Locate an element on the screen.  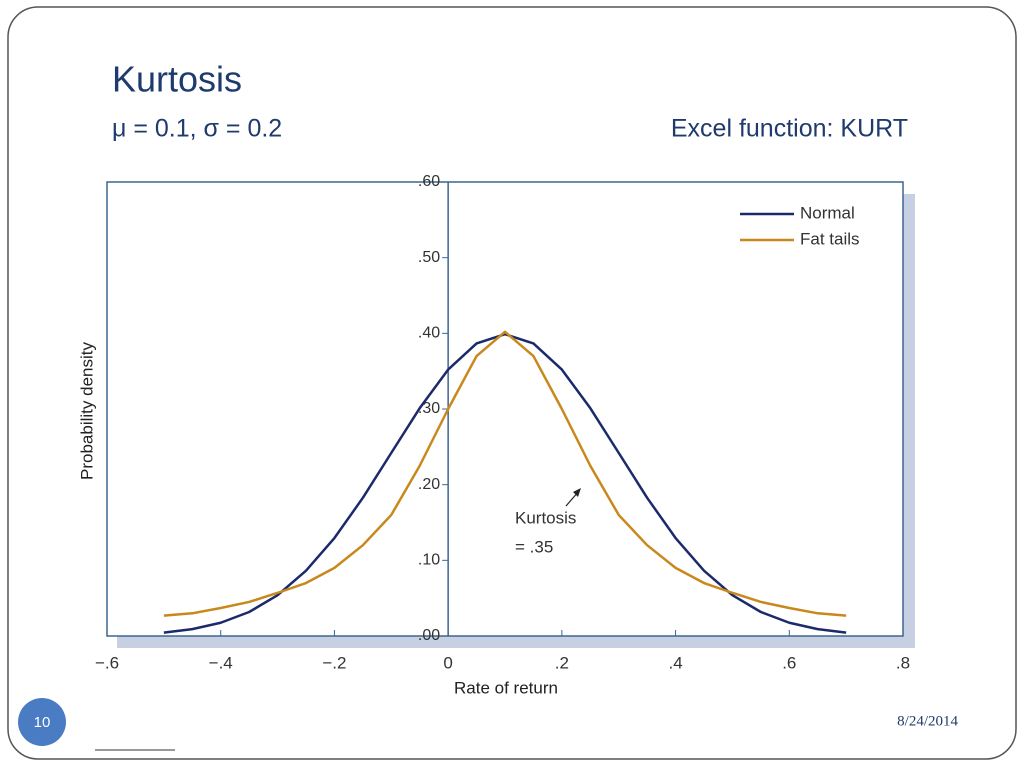
y-tick-label: .50 is located at coordinates (429, 257).